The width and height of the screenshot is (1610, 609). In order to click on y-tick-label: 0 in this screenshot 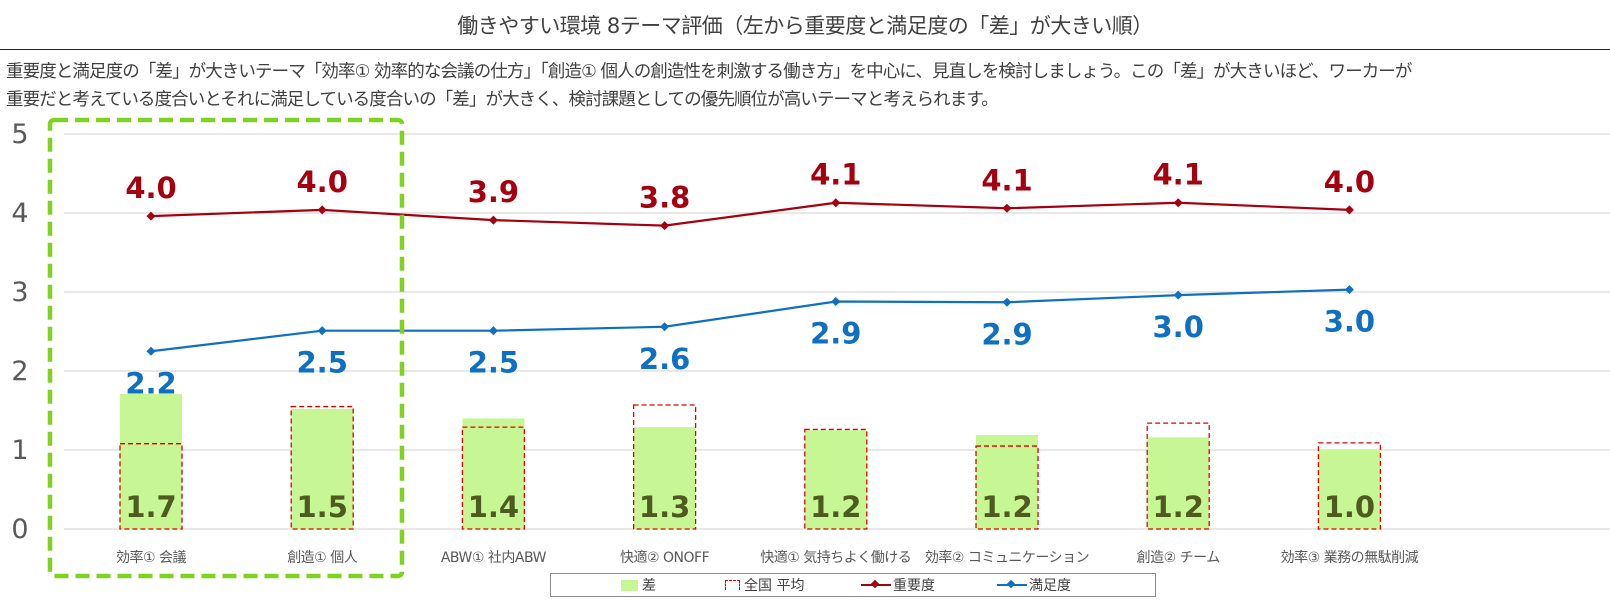, I will do `click(19, 529)`.